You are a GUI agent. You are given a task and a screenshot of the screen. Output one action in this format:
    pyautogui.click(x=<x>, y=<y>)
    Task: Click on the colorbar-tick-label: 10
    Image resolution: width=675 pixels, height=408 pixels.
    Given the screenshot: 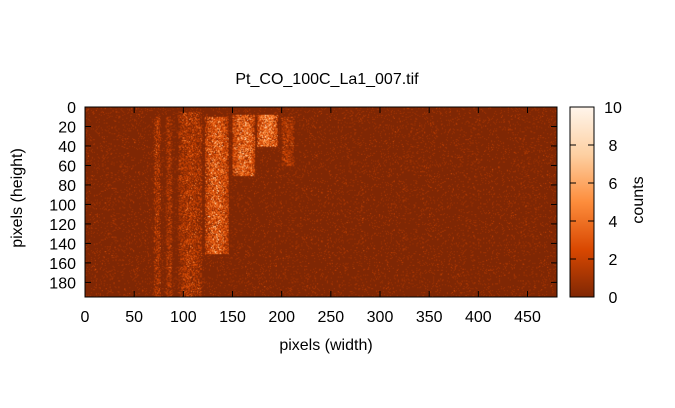 What is the action you would take?
    pyautogui.click(x=613, y=108)
    